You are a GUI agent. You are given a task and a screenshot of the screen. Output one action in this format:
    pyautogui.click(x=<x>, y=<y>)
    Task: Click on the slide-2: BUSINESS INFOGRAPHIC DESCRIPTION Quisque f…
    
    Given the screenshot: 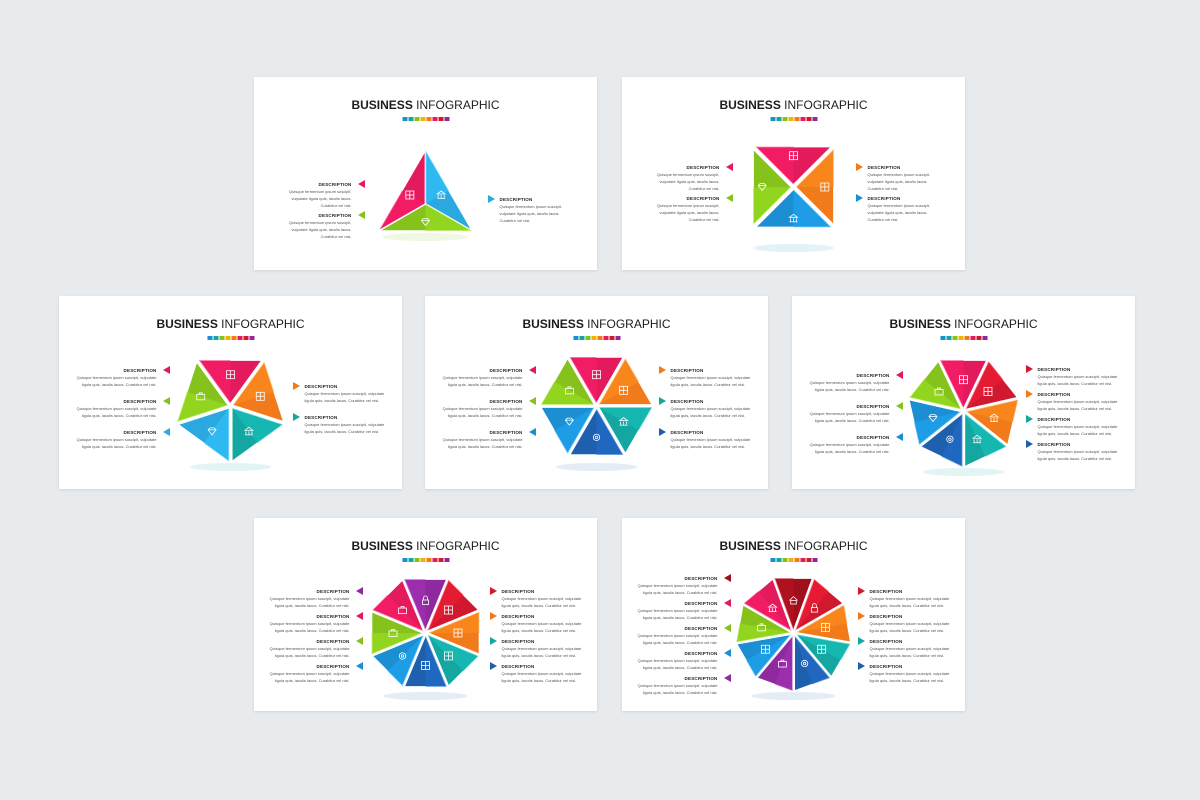 What is the action you would take?
    pyautogui.click(x=793, y=173)
    